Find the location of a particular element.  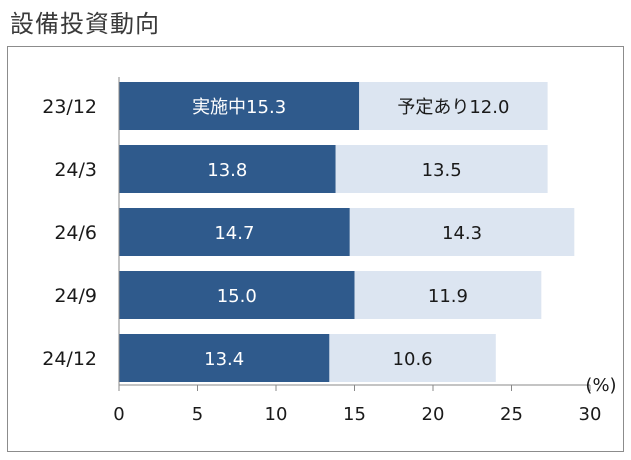

data-label-planned-3: 11.9 is located at coordinates (448, 296).